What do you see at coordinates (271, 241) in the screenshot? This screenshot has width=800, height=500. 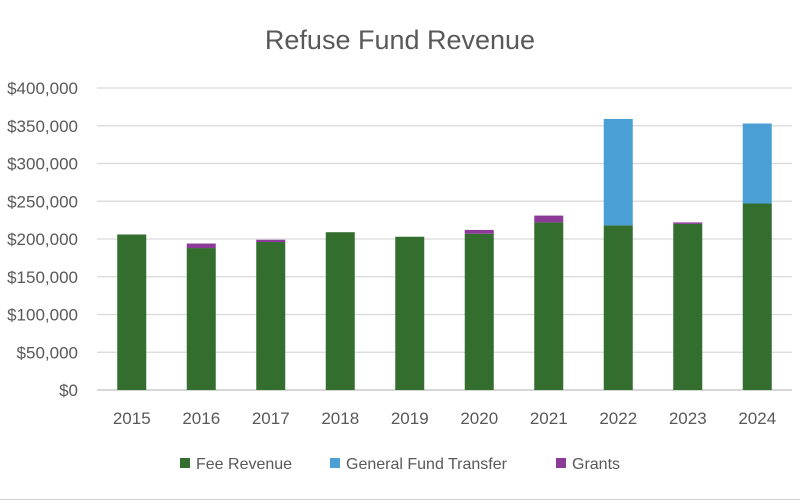 I see `bar-grants-2017` at bounding box center [271, 241].